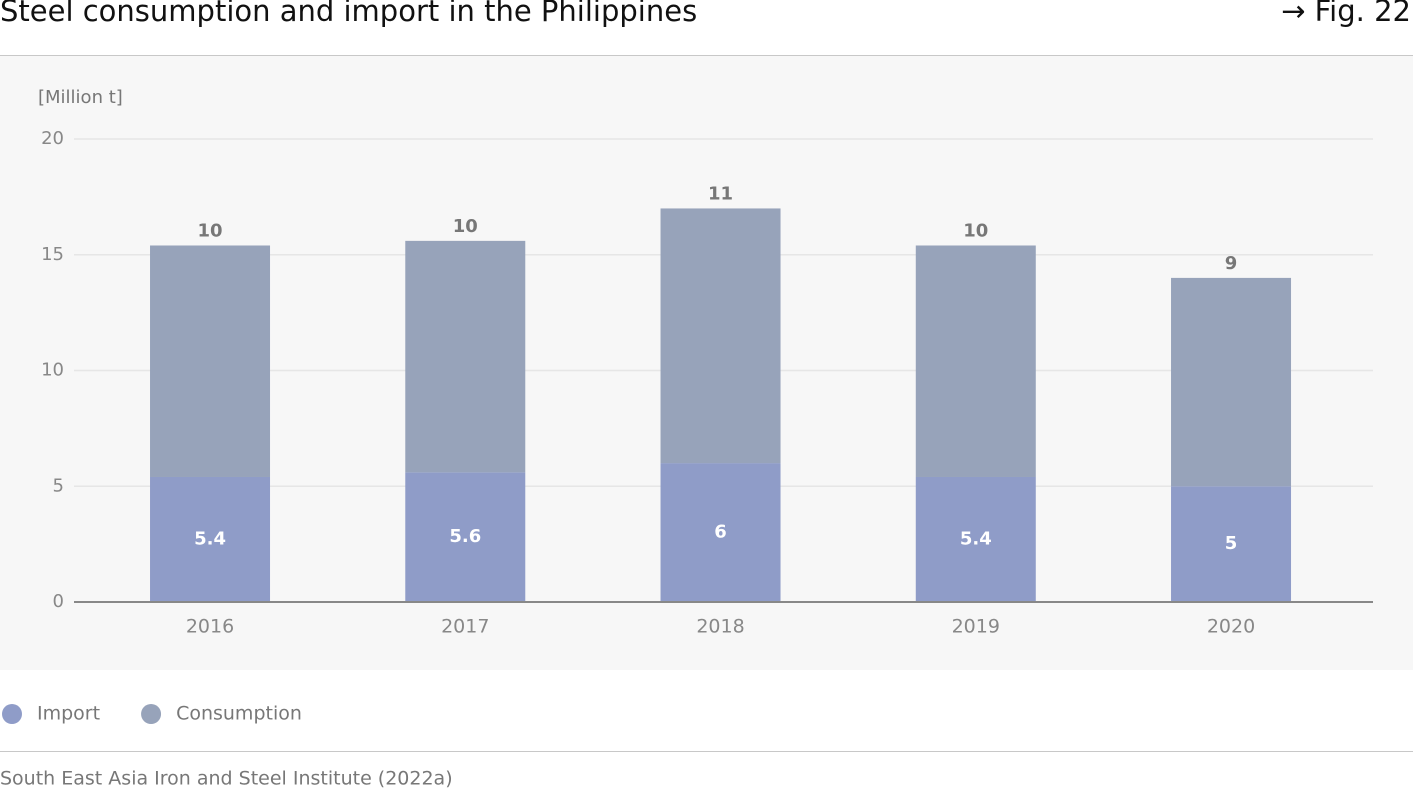  What do you see at coordinates (210, 627) in the screenshot?
I see `x-tick-label: 2016` at bounding box center [210, 627].